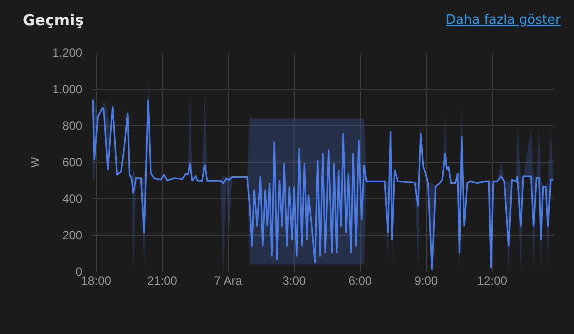  Describe the element at coordinates (96, 281) in the screenshot. I see `x-tick-label: 18:00` at that location.